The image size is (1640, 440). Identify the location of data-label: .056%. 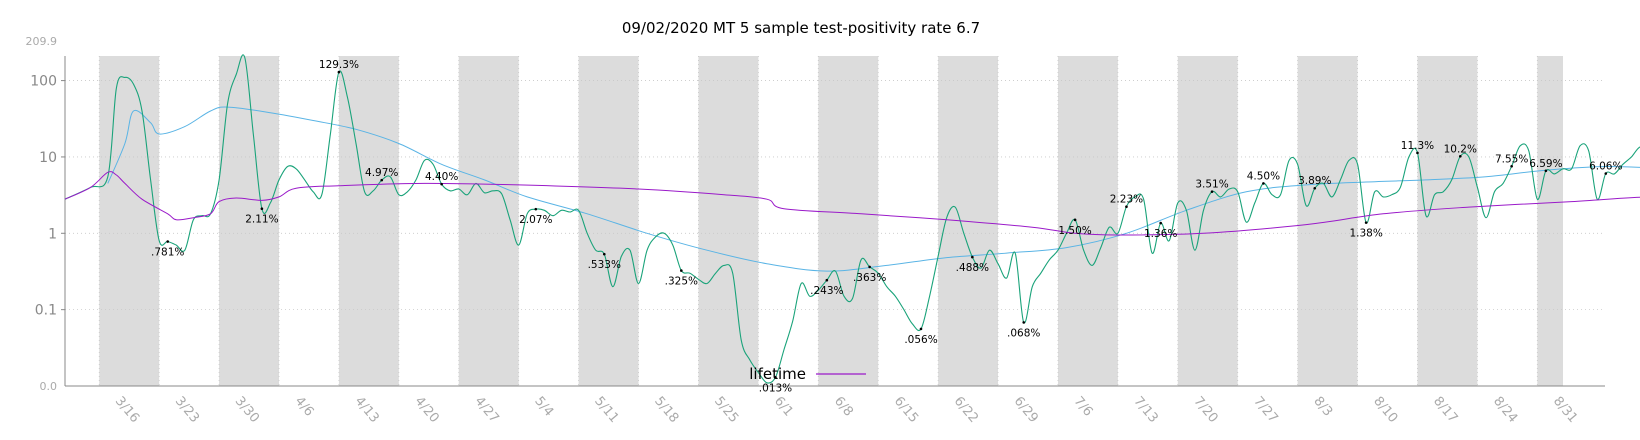
(920, 340).